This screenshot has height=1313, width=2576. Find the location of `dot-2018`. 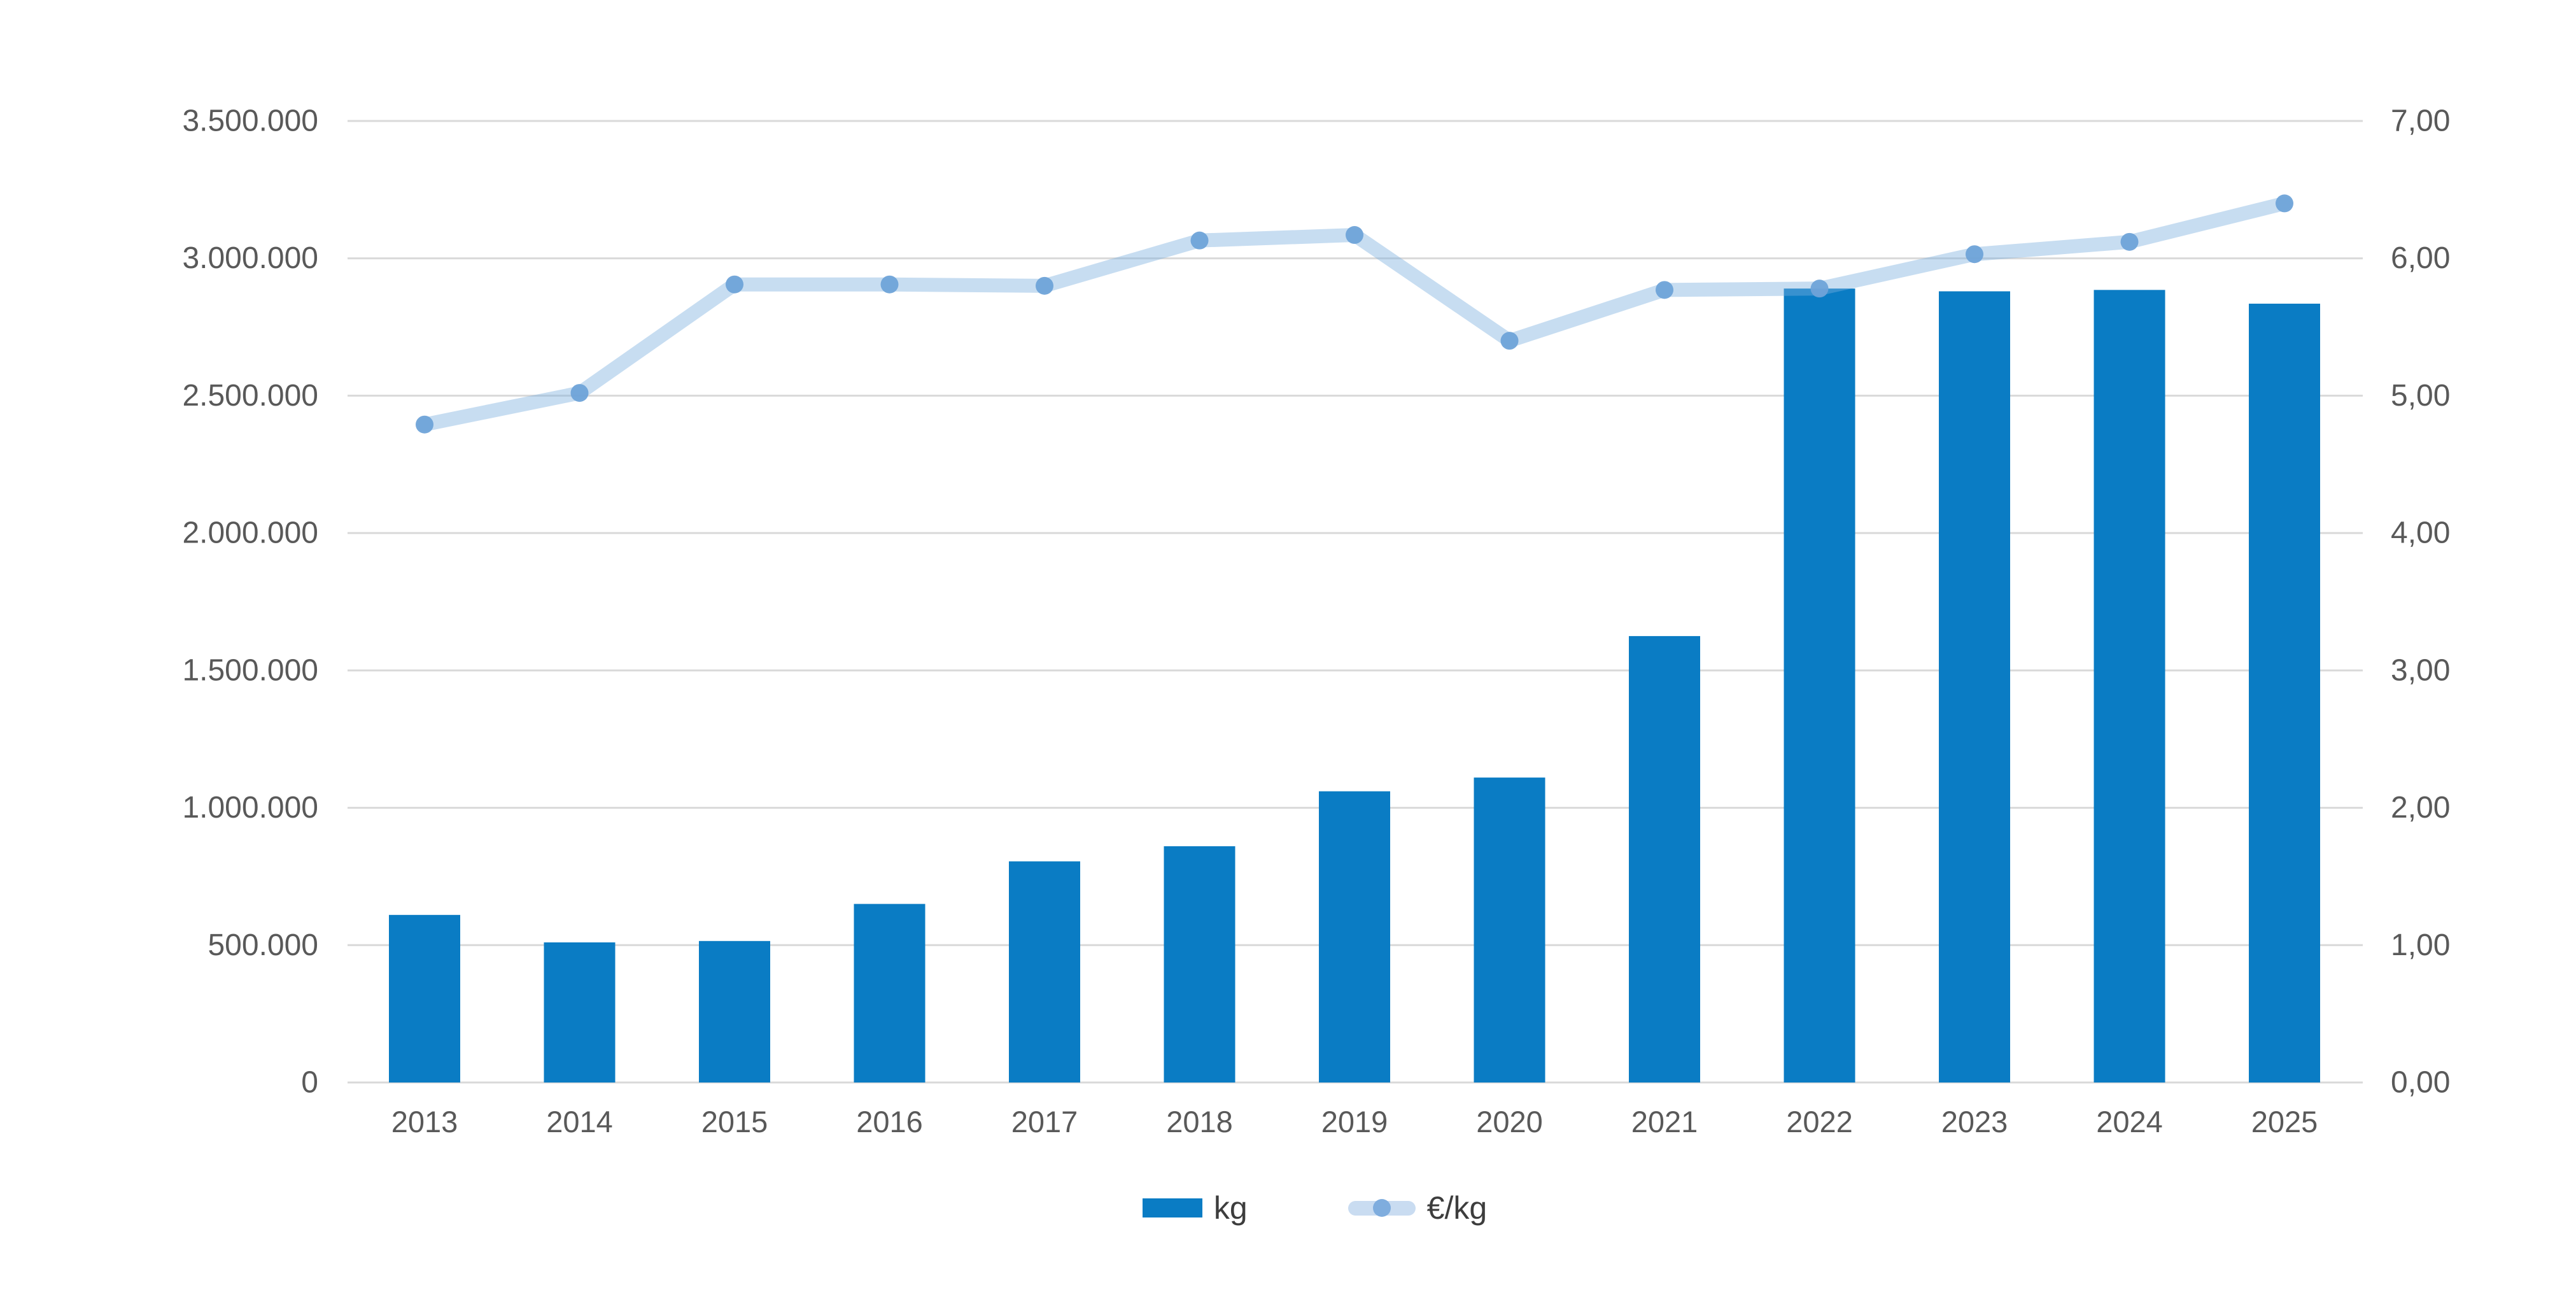

dot-2018 is located at coordinates (1199, 240).